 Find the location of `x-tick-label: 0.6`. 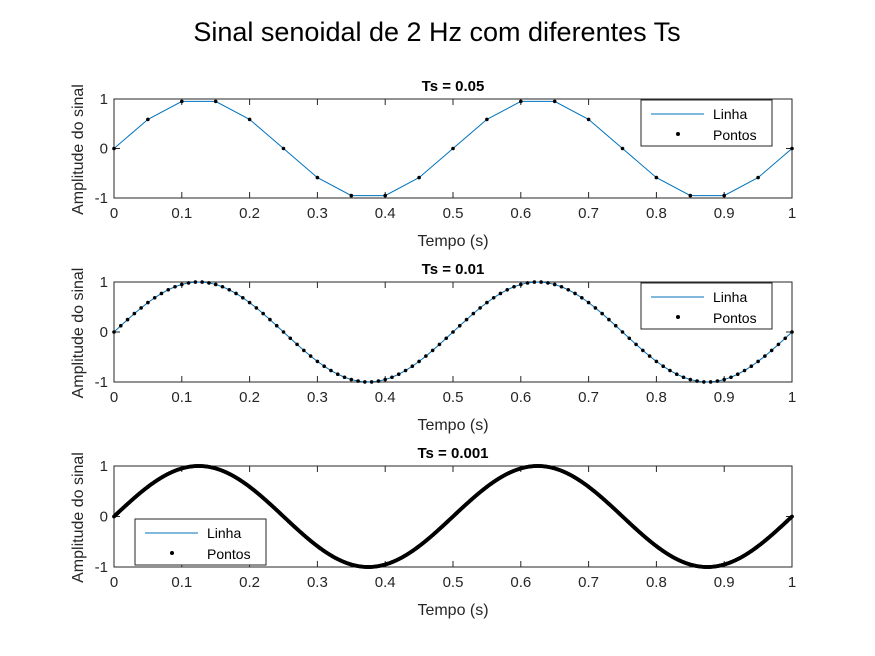

x-tick-label: 0.6 is located at coordinates (520, 582).